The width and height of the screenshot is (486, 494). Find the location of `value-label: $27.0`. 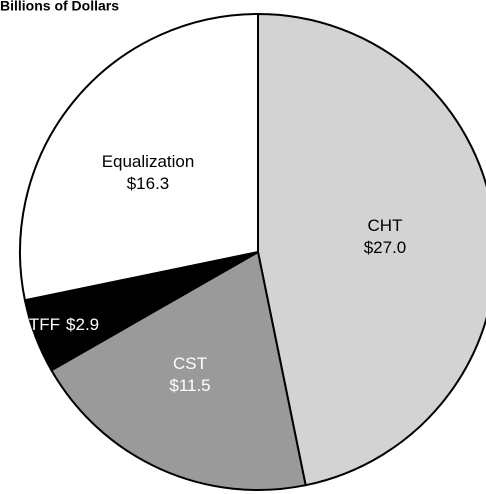

value-label: $27.0 is located at coordinates (385, 247).